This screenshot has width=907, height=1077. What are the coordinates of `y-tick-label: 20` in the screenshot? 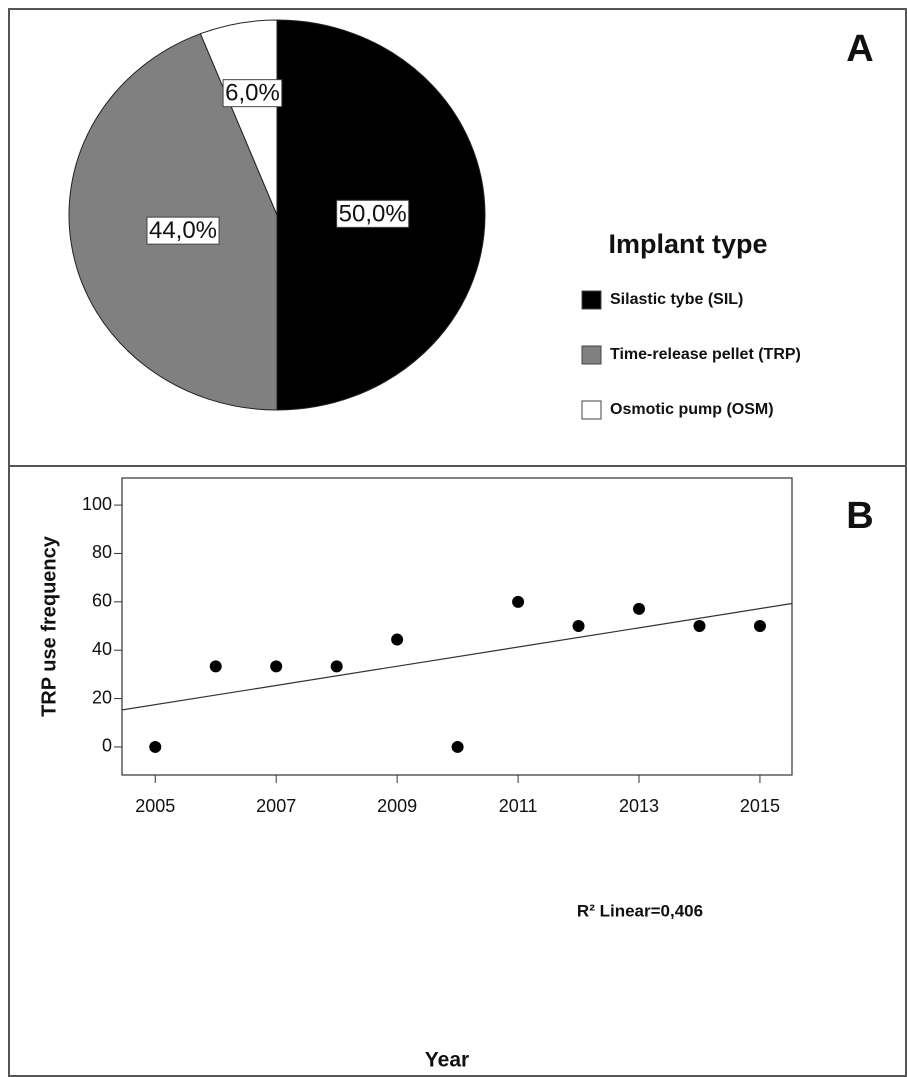 It's located at (102, 697).